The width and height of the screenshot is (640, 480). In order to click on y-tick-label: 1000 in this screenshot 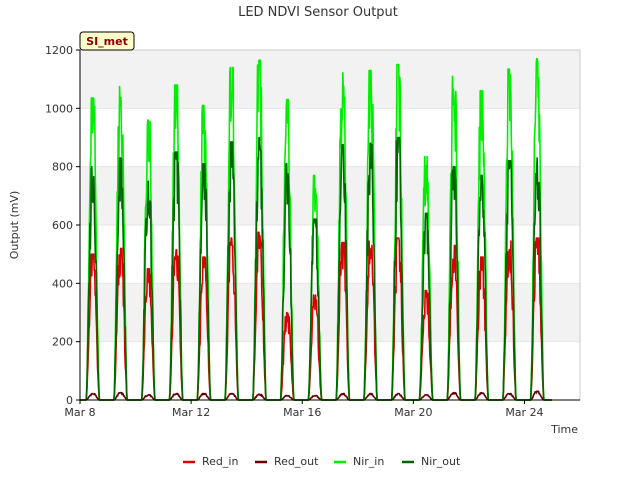, I will do `click(59, 108)`.